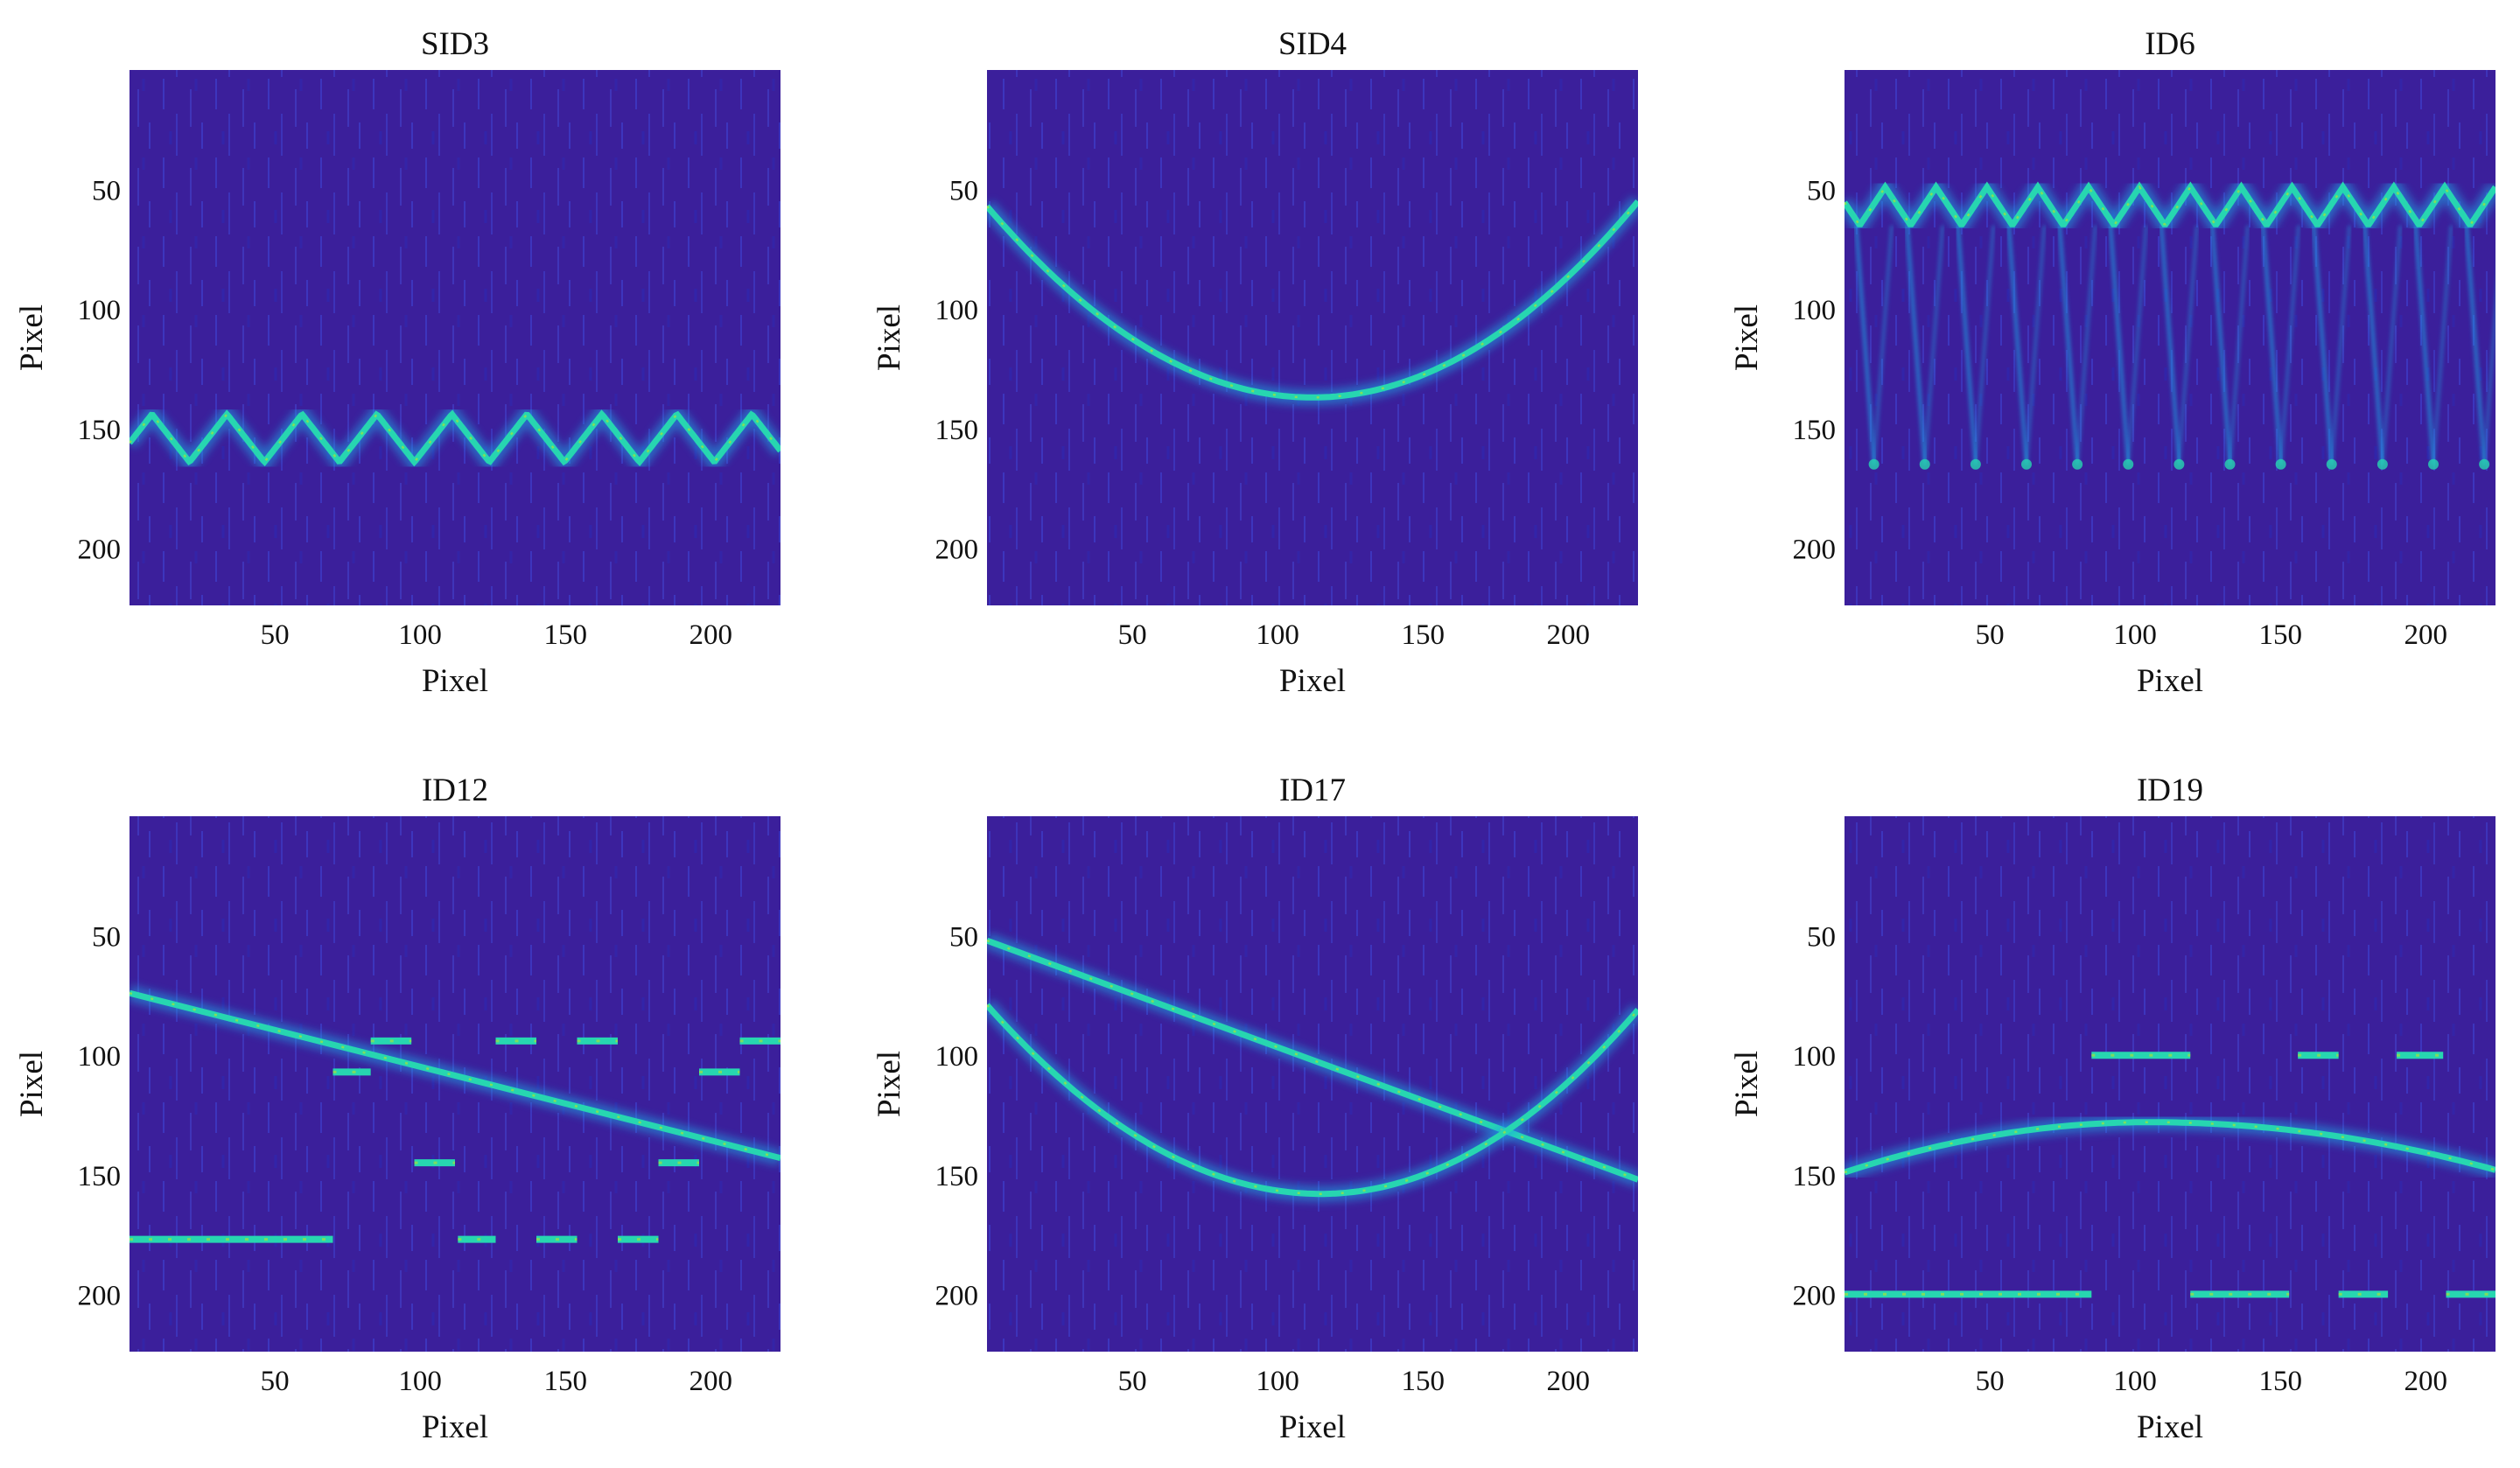 The height and width of the screenshot is (1468, 2520). I want to click on panel-sid4: SID4 50 100 150 200 50 100 150 200 Pixel Pixel, so click(1255, 362).